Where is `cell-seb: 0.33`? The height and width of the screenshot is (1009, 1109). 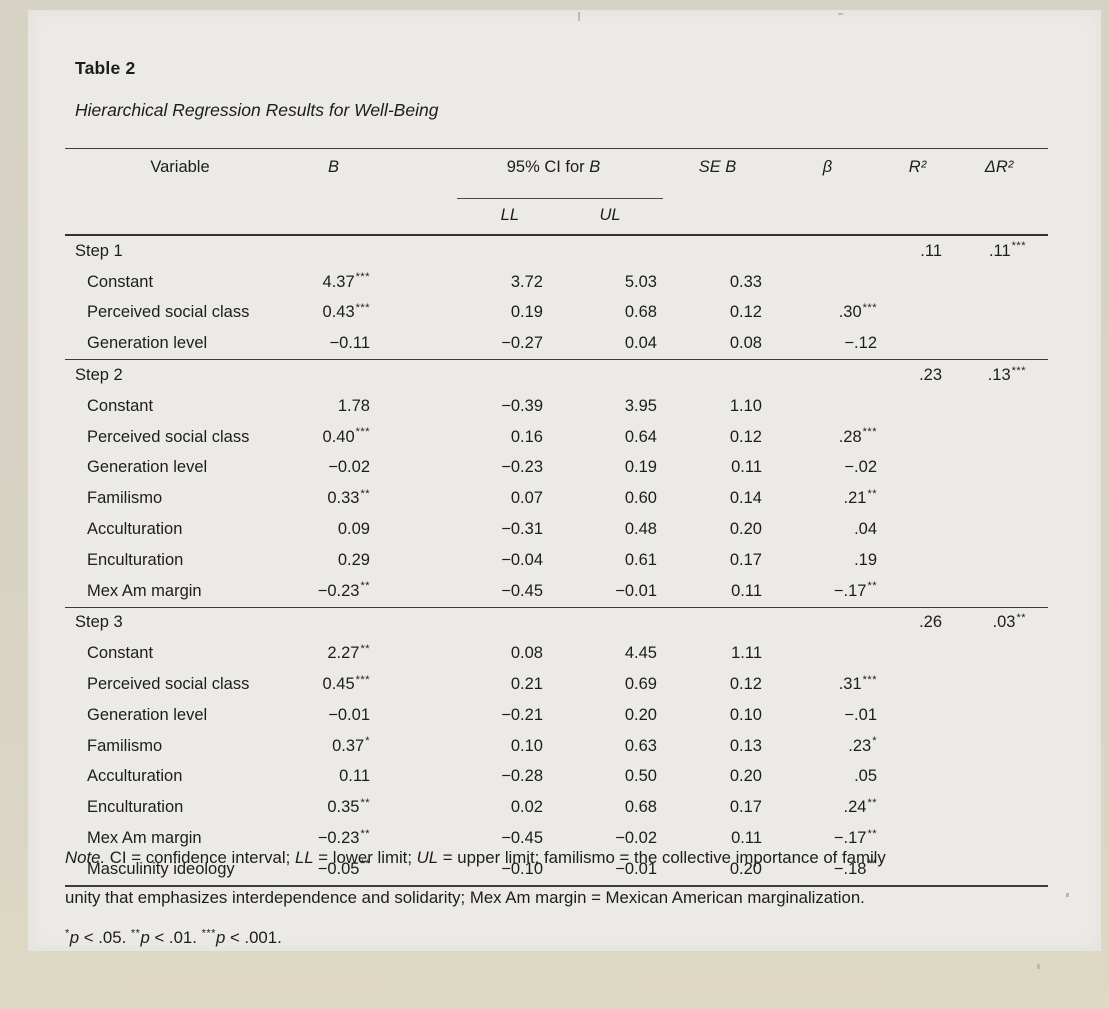 cell-seb: 0.33 is located at coordinates (745, 281).